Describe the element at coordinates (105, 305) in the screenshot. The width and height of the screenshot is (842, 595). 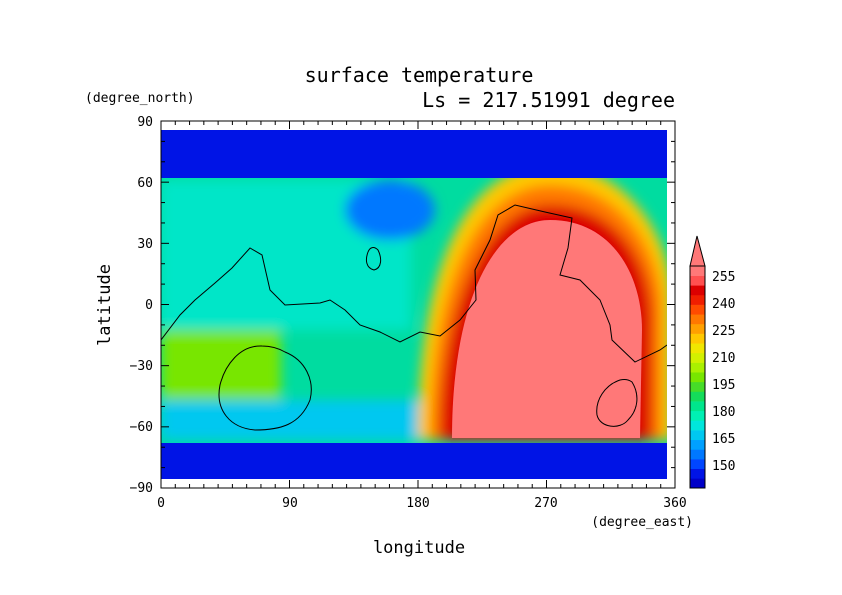
I see `y-axis-title: latitude` at that location.